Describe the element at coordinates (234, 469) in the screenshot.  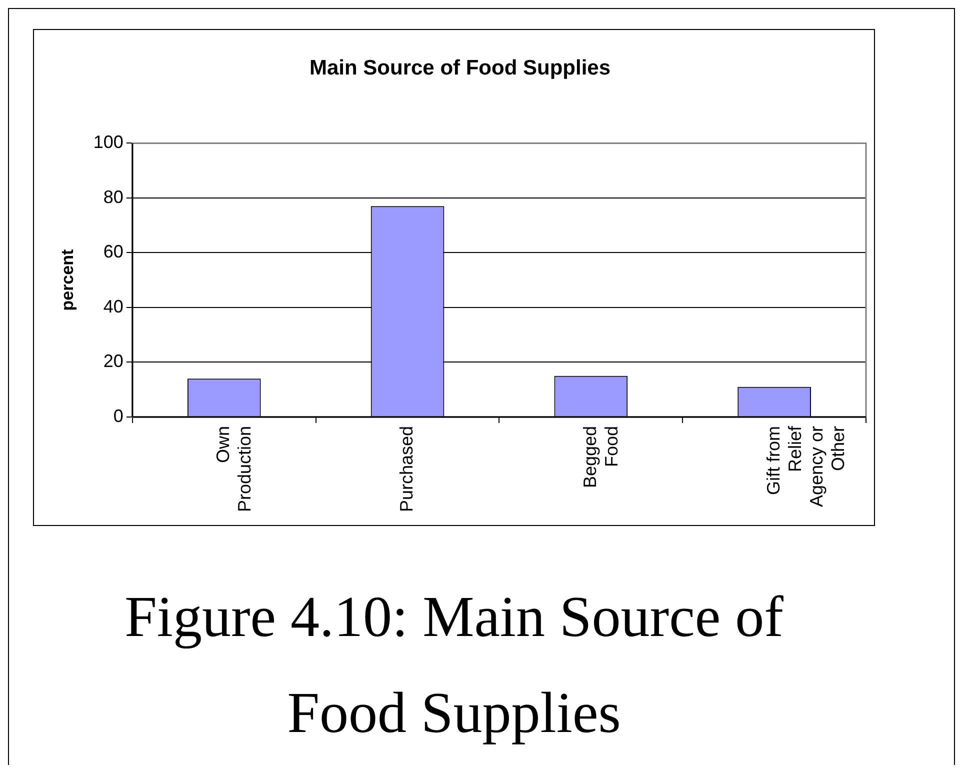
I see `x-tick-label: Own Production` at that location.